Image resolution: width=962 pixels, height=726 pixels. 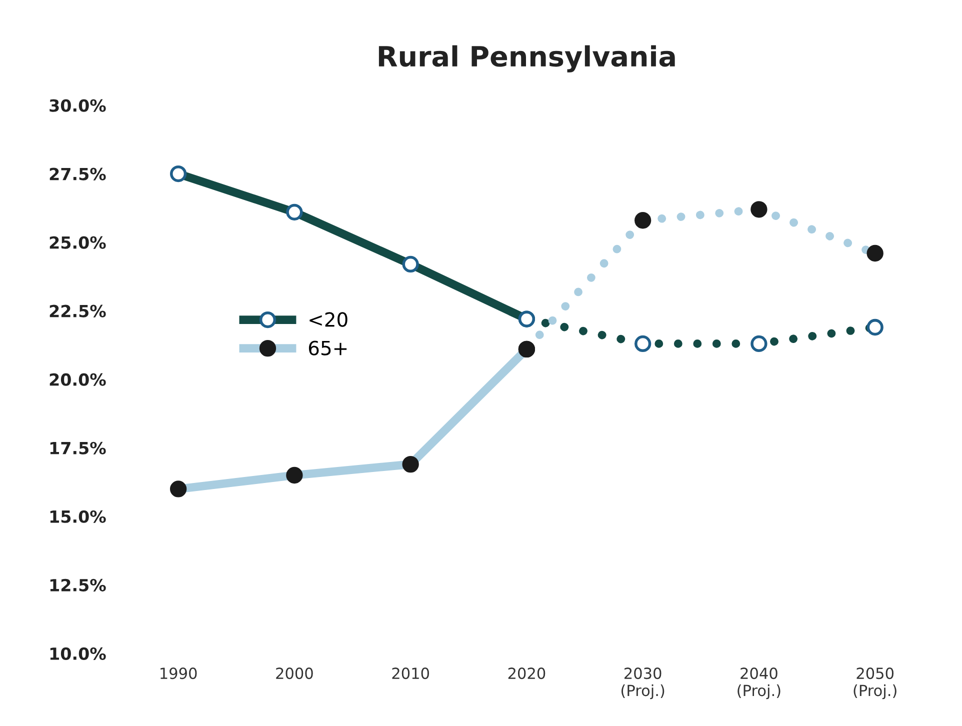 What do you see at coordinates (759, 684) in the screenshot?
I see `x-tick-label: 2040 (Proj.)` at bounding box center [759, 684].